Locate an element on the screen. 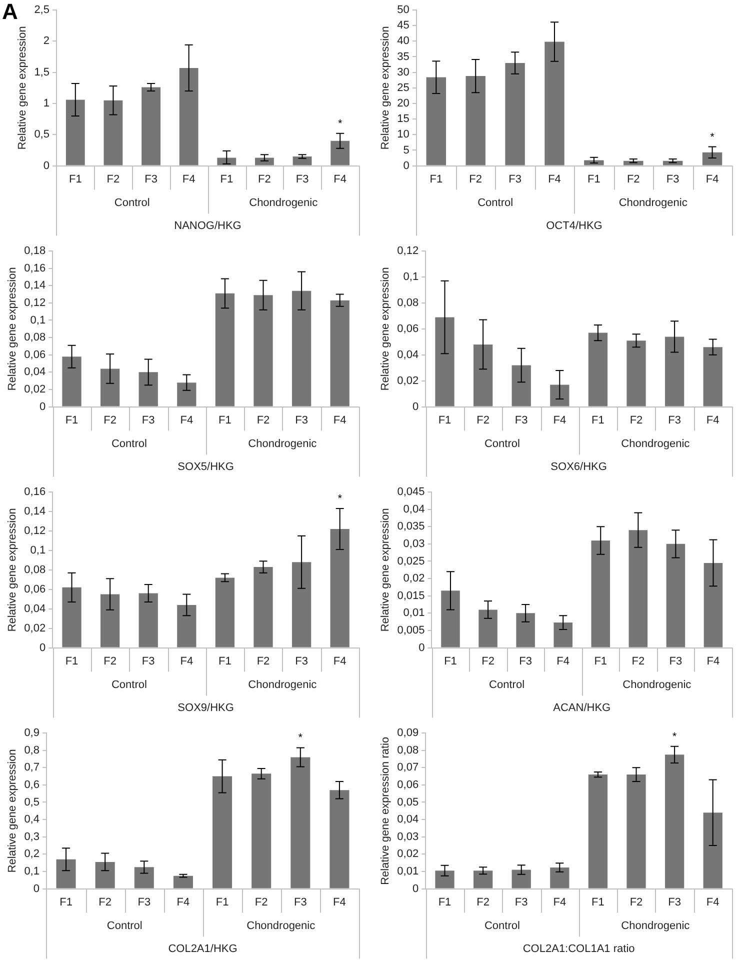  y-tick-label: 1,5 is located at coordinates (42, 72).